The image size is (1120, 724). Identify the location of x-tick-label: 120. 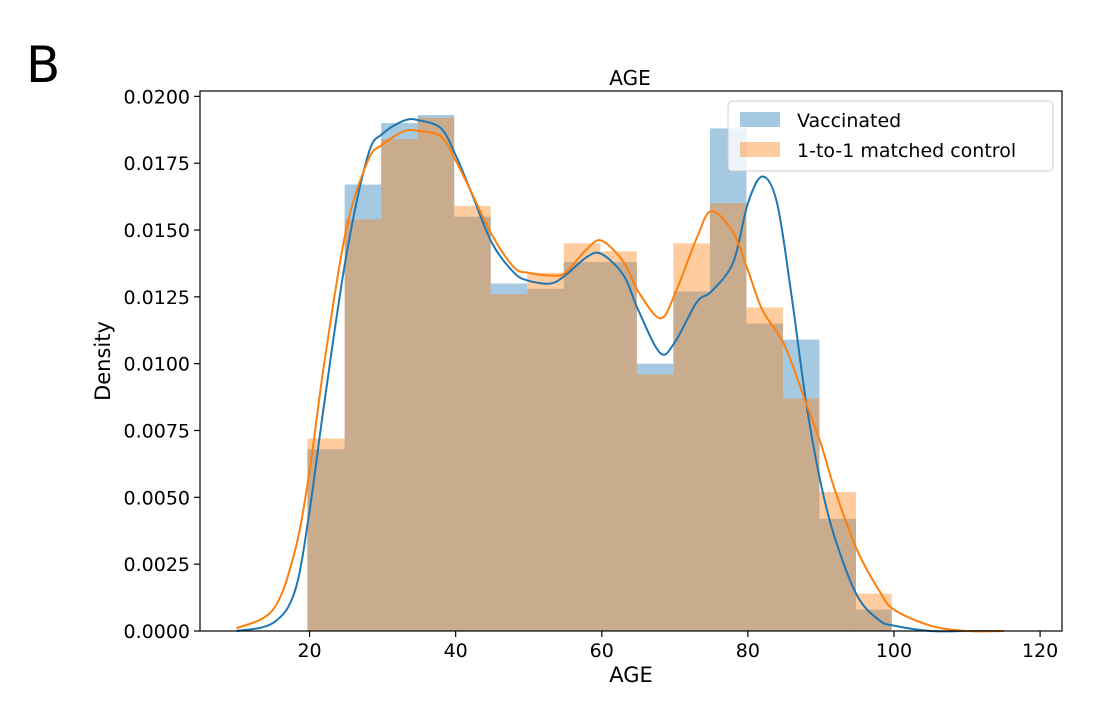
(1040, 651).